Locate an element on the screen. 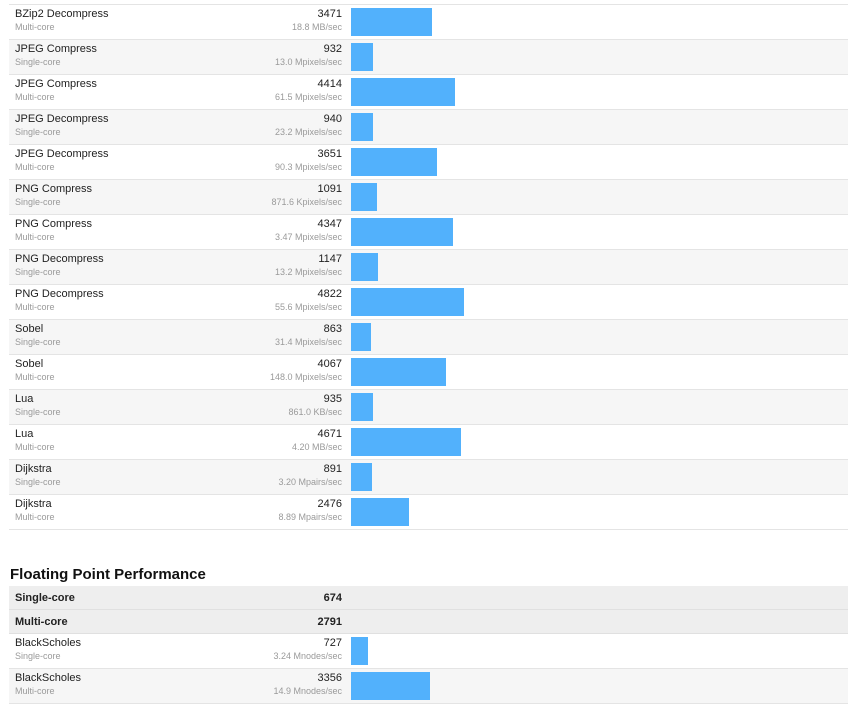 Image resolution: width=852 pixels, height=704 pixels. table-row: Lua Single-core 935 861.0 KB/sec is located at coordinates (428, 407).